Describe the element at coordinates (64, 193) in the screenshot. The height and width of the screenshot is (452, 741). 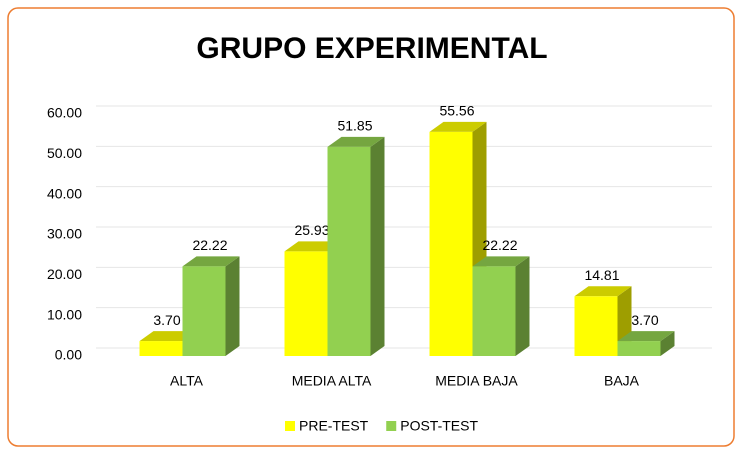
I see `y-tick-label: 40.00` at that location.